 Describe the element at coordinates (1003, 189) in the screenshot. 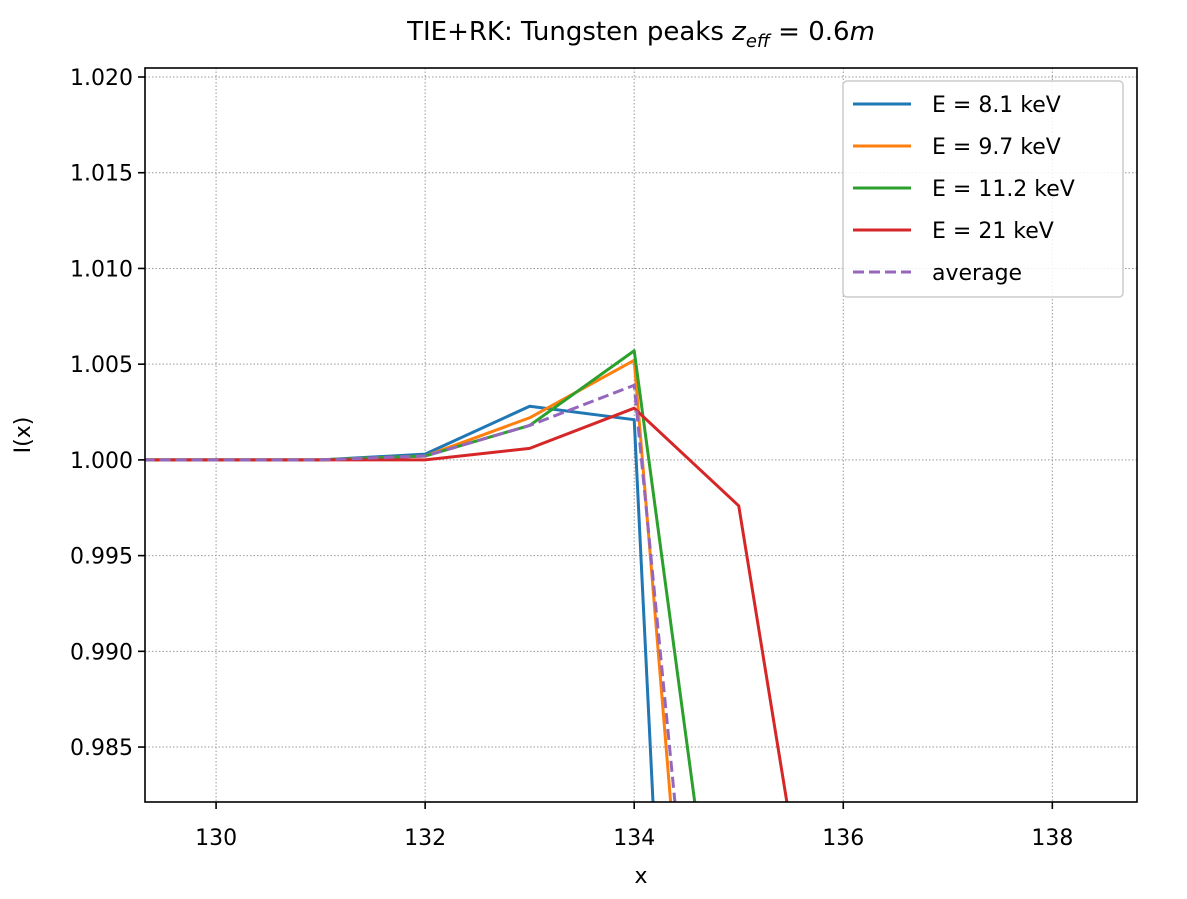

I see `legend-label: E = 11.2 keV` at that location.